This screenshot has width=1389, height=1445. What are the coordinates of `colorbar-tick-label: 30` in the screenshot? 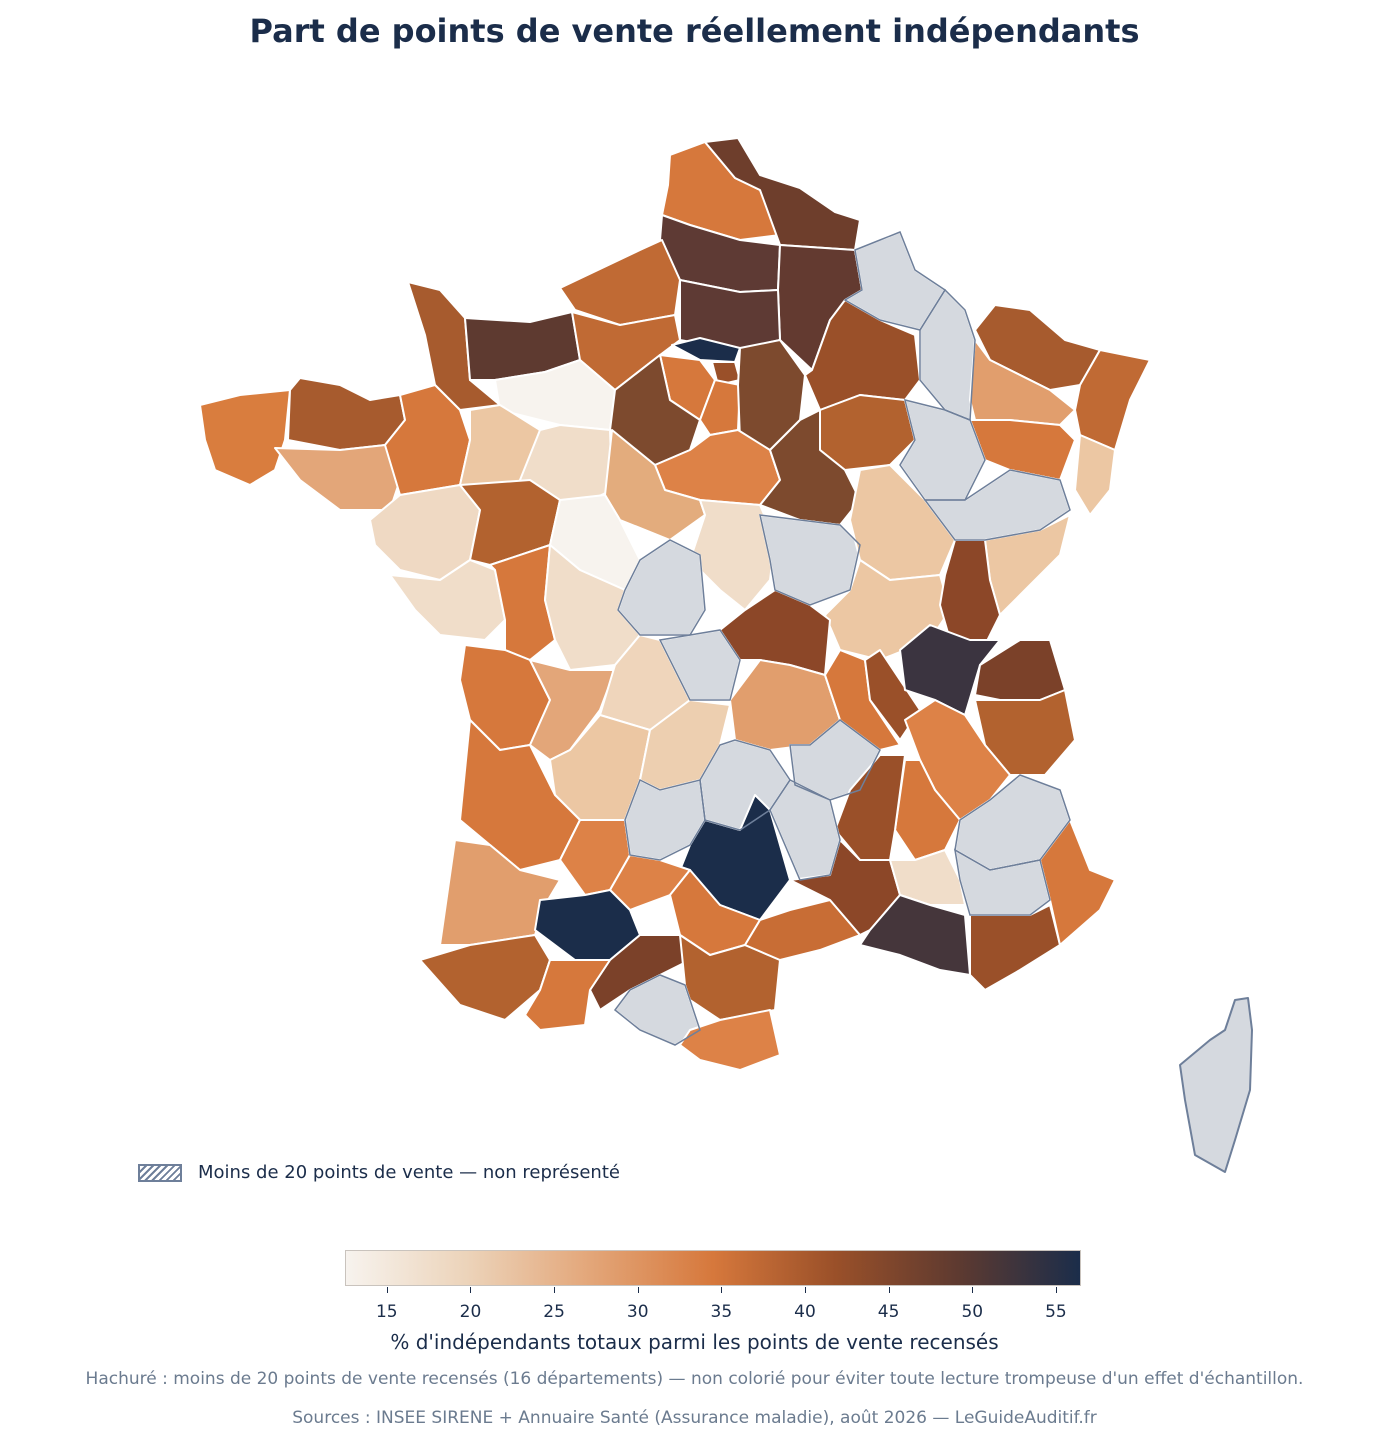 It's located at (637, 1312).